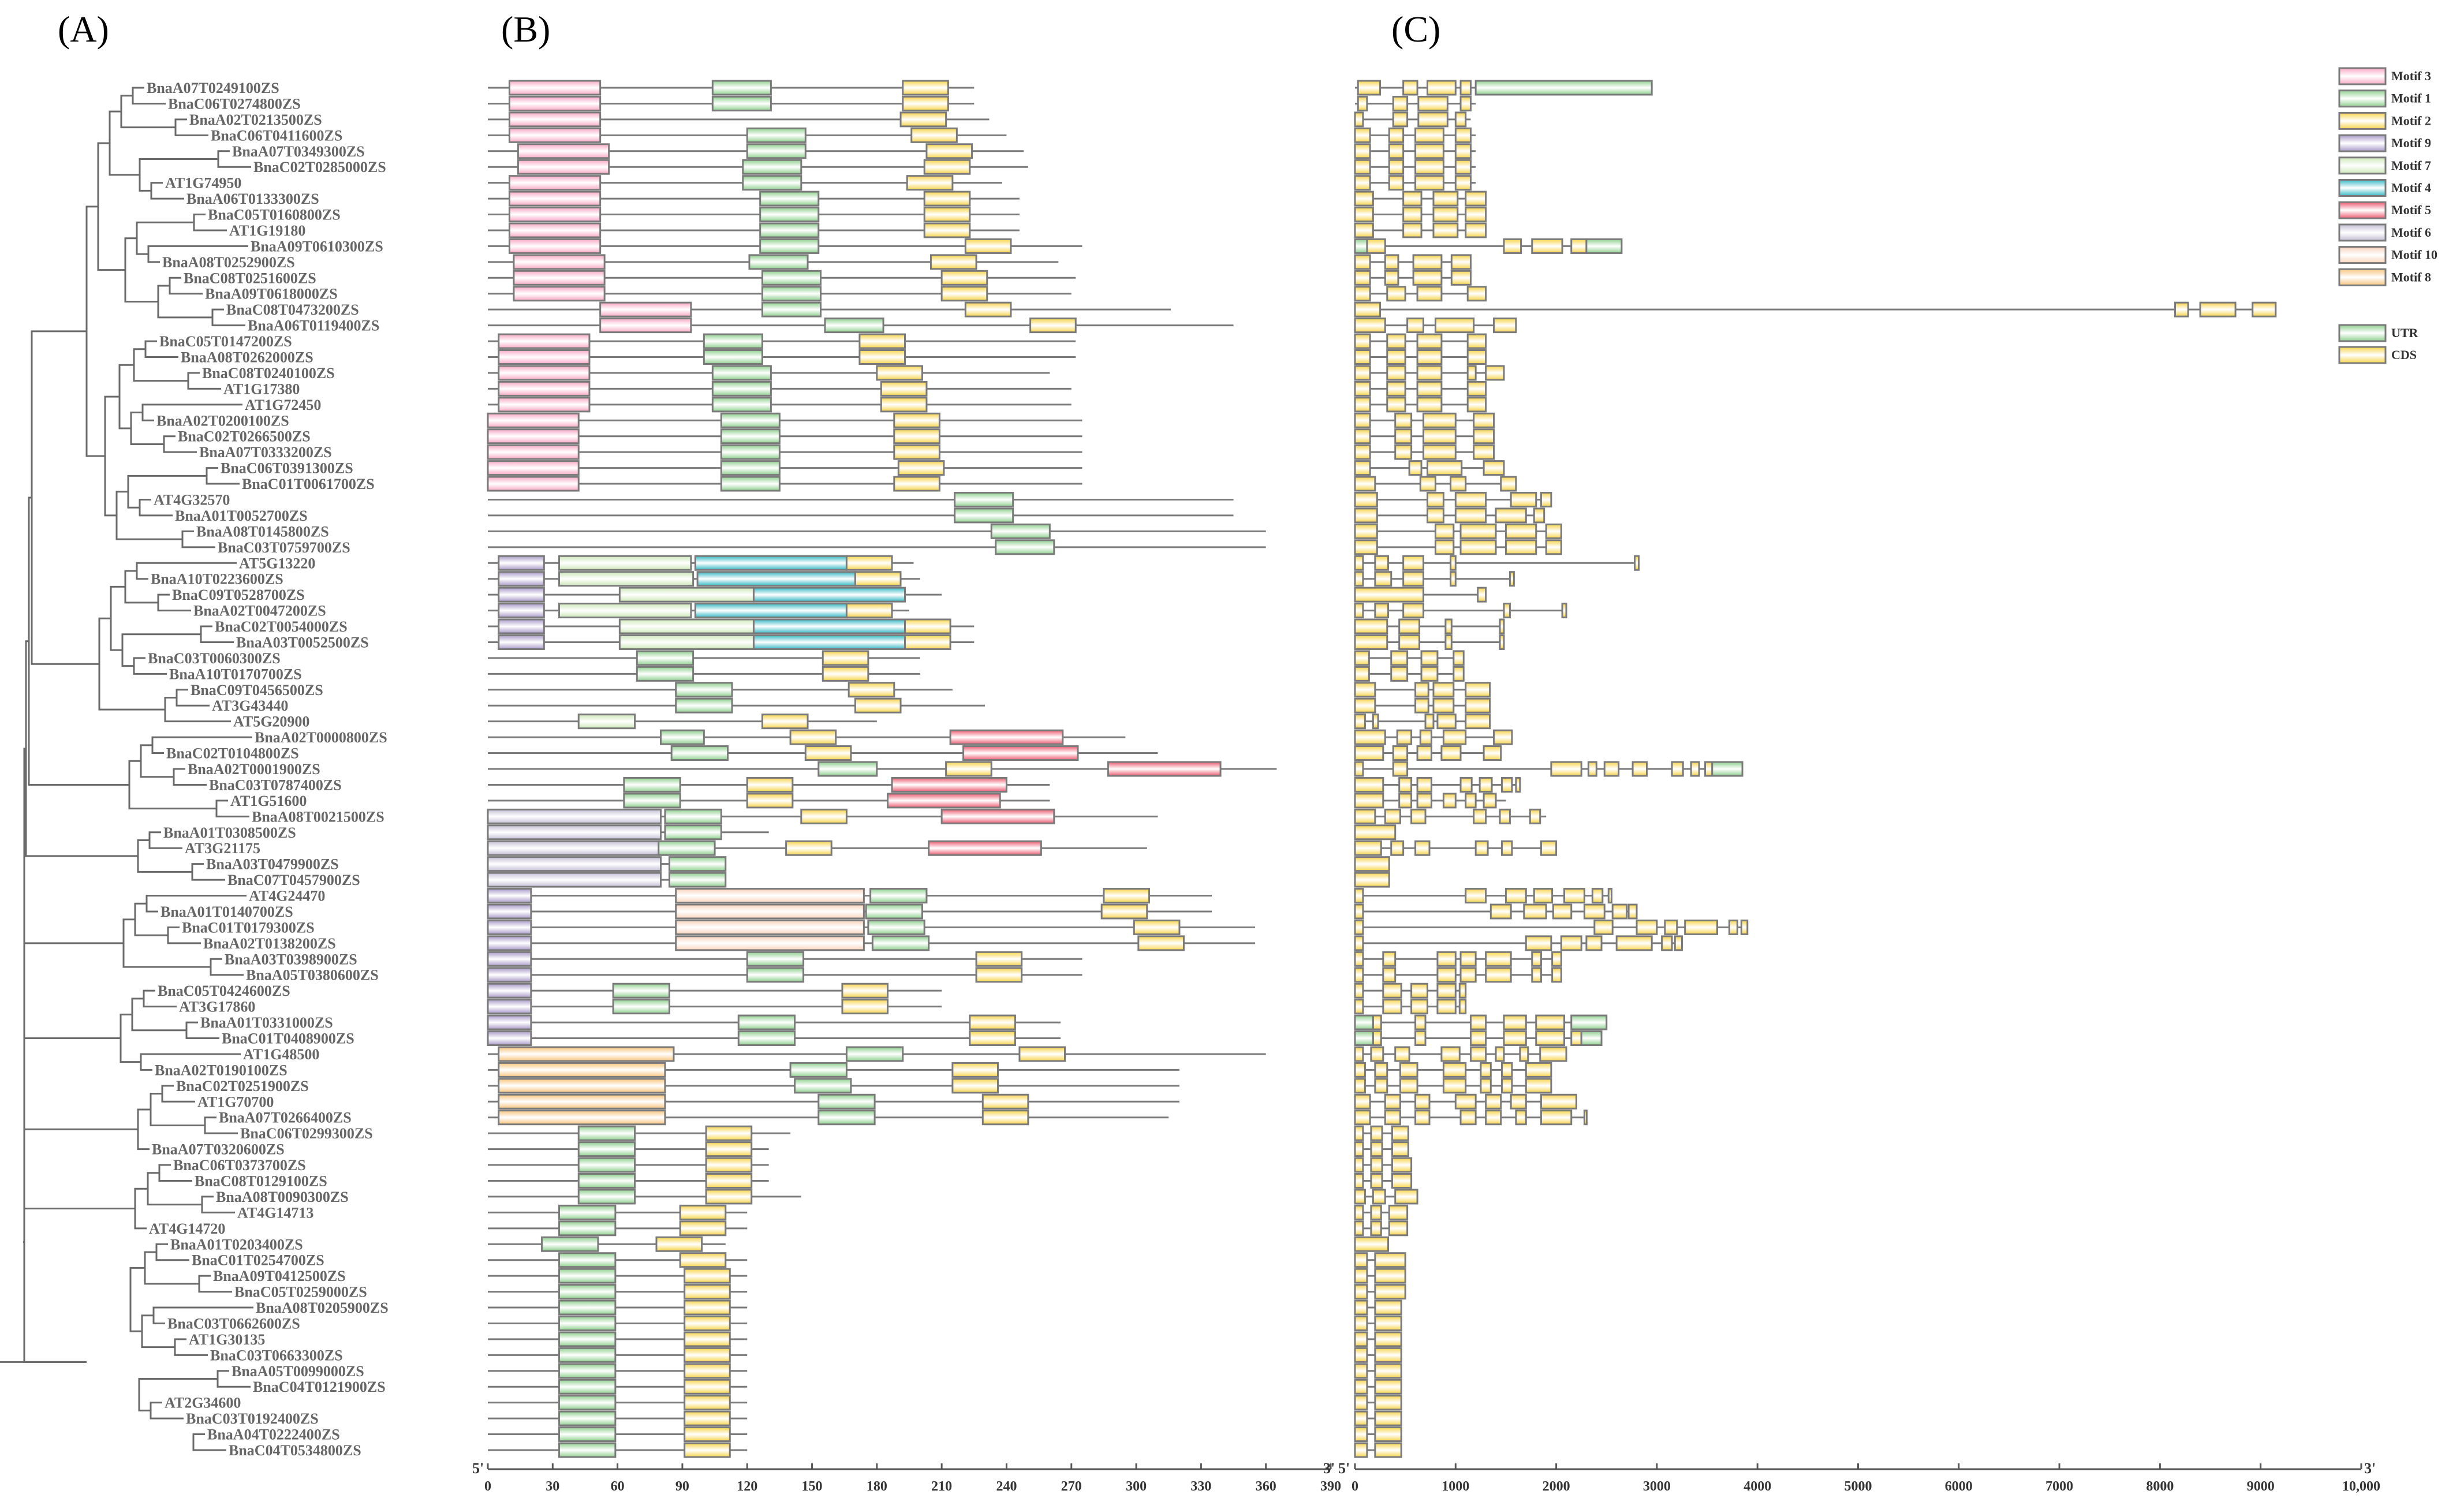  I want to click on gene-label: AT1G70700, so click(235, 1101).